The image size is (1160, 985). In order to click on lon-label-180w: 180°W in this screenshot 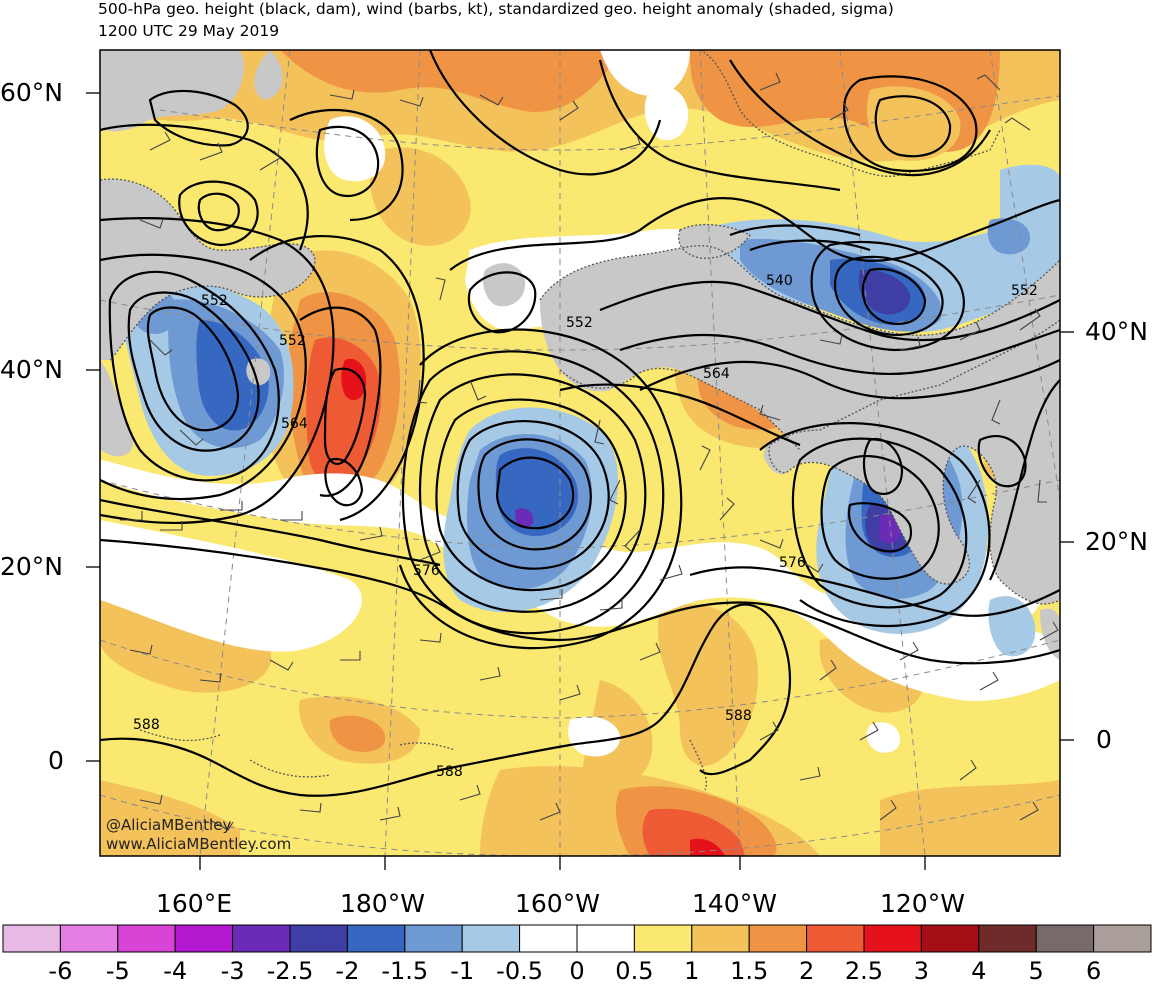, I will do `click(382, 903)`.